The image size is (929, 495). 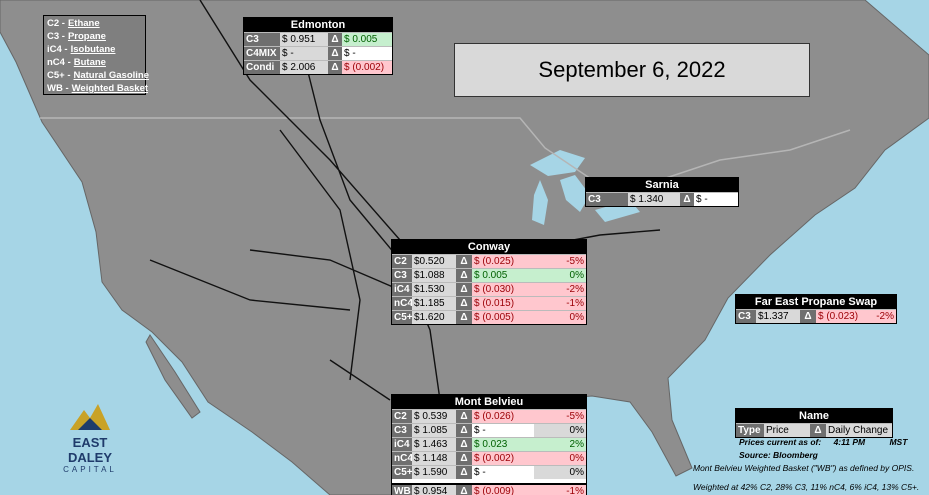 I want to click on legend-name: Weighted Basket, so click(x=110, y=88).